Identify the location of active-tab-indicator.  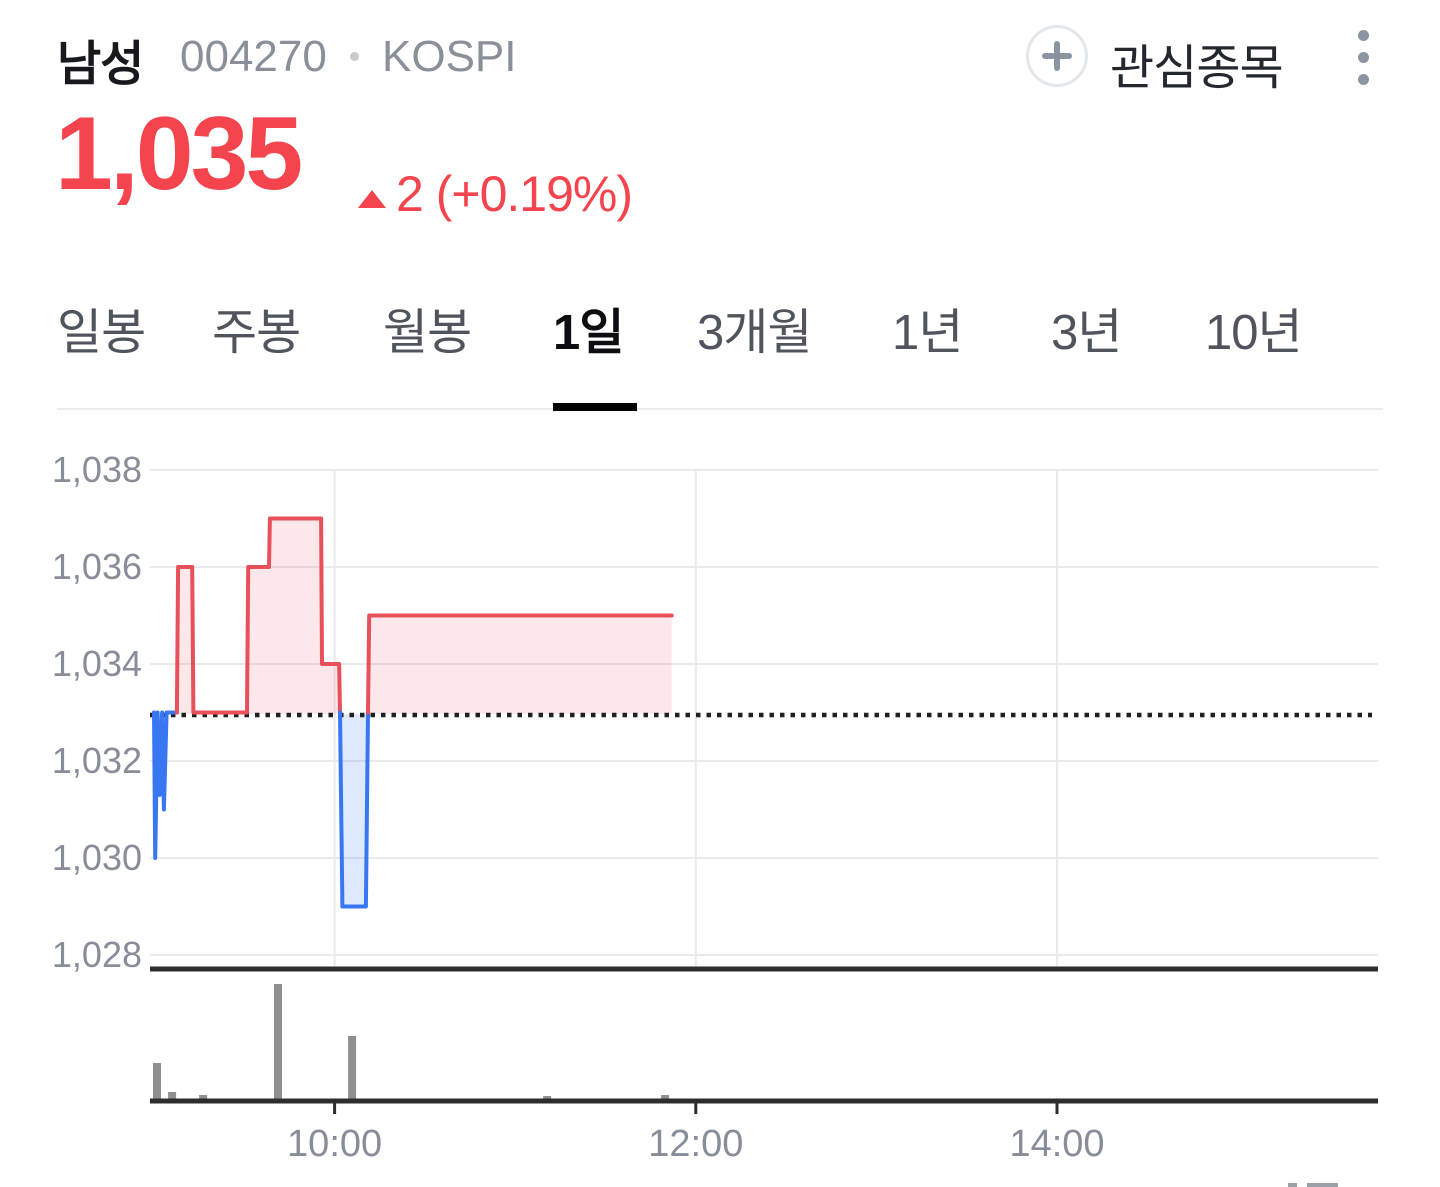
(595, 407).